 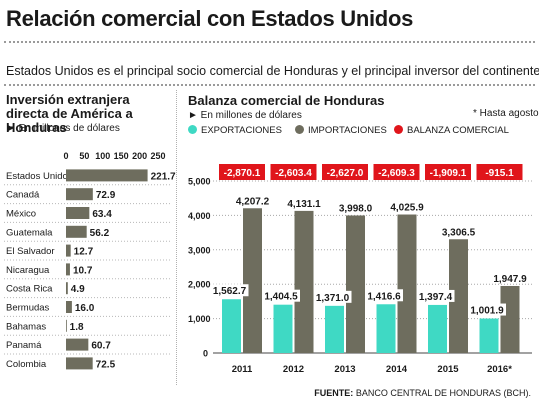 I want to click on balance-value-label: -2,603.4, so click(x=293, y=173).